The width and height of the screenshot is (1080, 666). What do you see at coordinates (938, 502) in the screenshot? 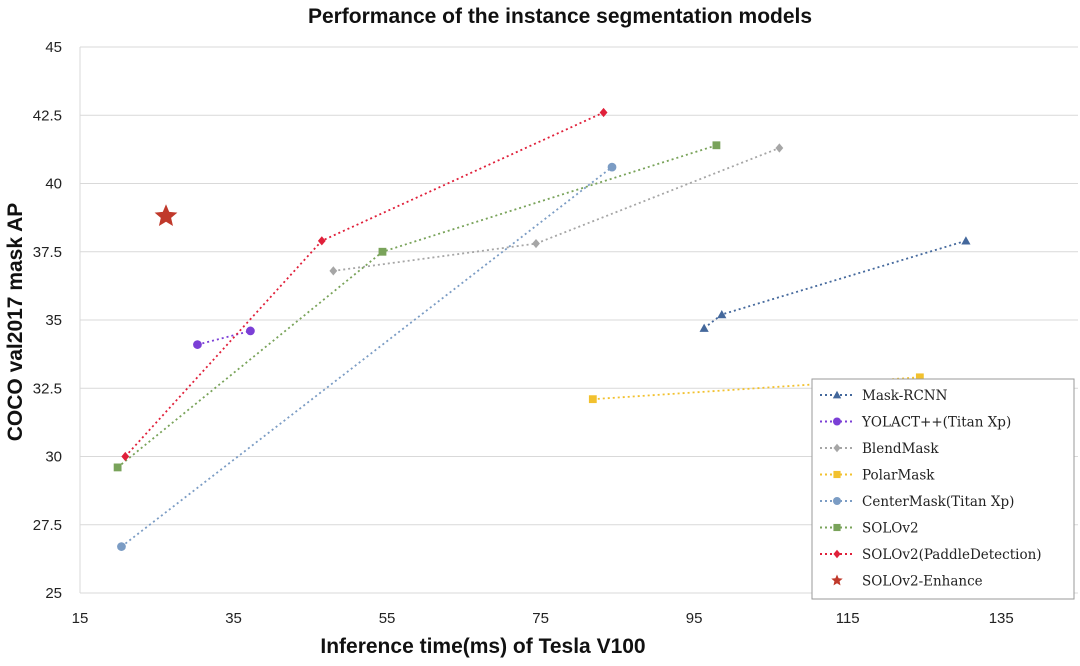
I see `legend-label: CenterMask(Titan Xp)` at bounding box center [938, 502].